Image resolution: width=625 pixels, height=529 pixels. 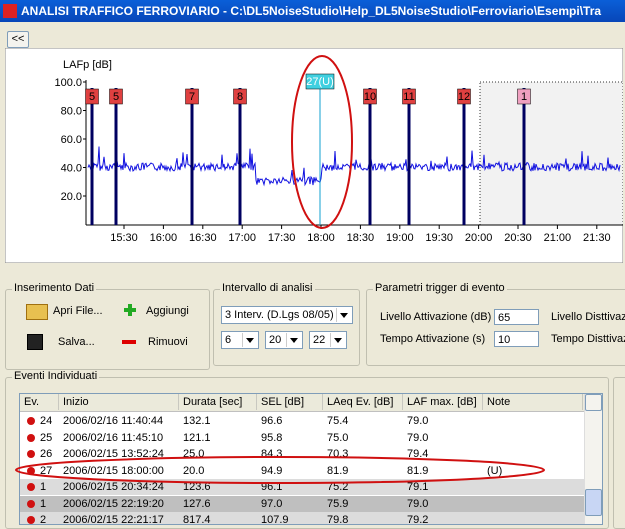 I want to click on table-cell: 75.2, so click(x=338, y=487).